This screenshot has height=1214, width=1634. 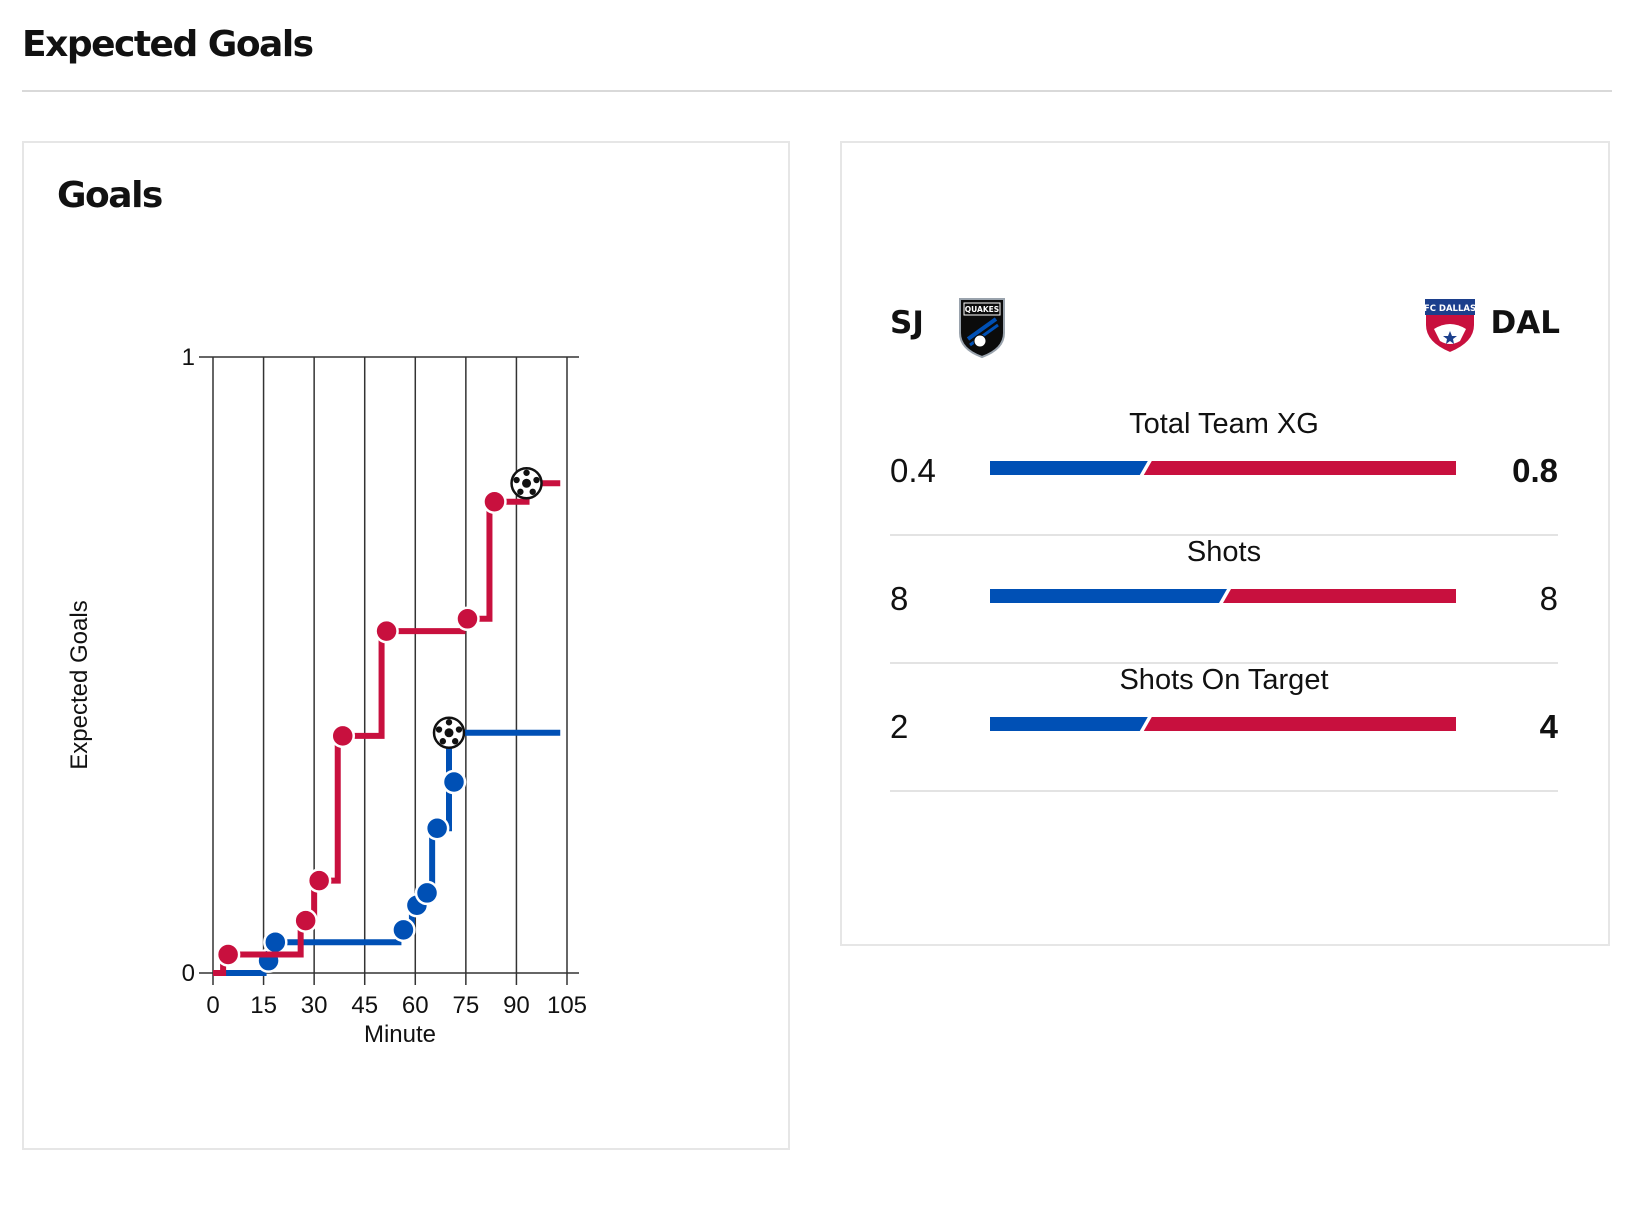 I want to click on stat-away-value: 0.8, so click(x=1535, y=470).